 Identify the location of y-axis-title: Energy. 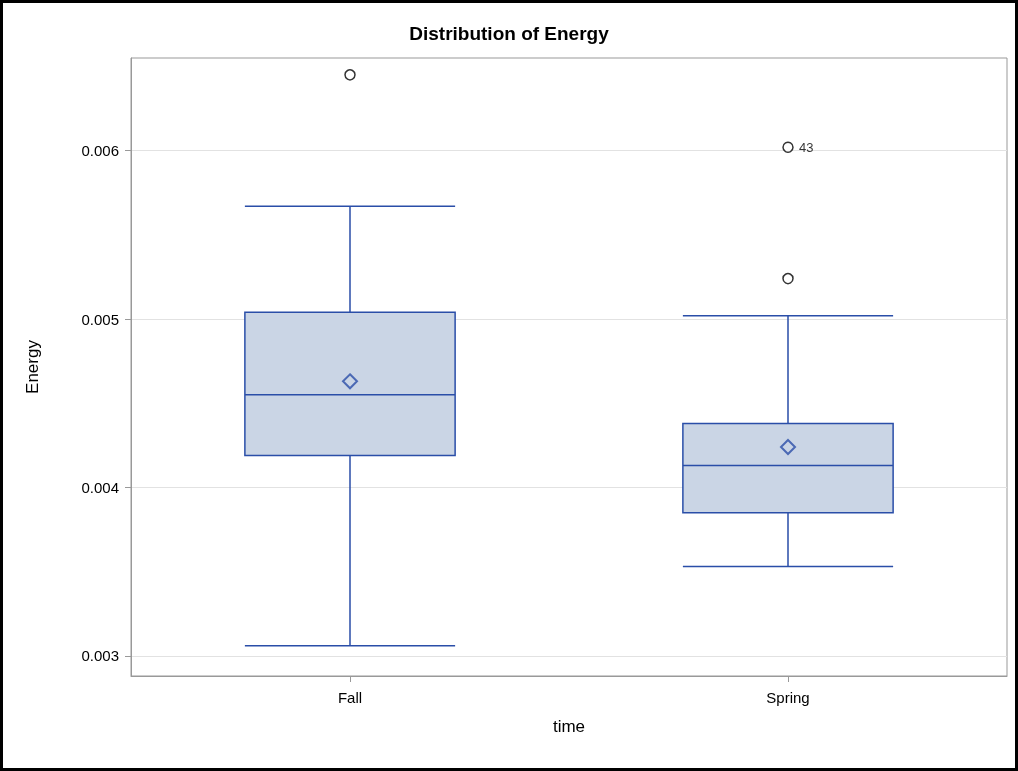
(32, 366).